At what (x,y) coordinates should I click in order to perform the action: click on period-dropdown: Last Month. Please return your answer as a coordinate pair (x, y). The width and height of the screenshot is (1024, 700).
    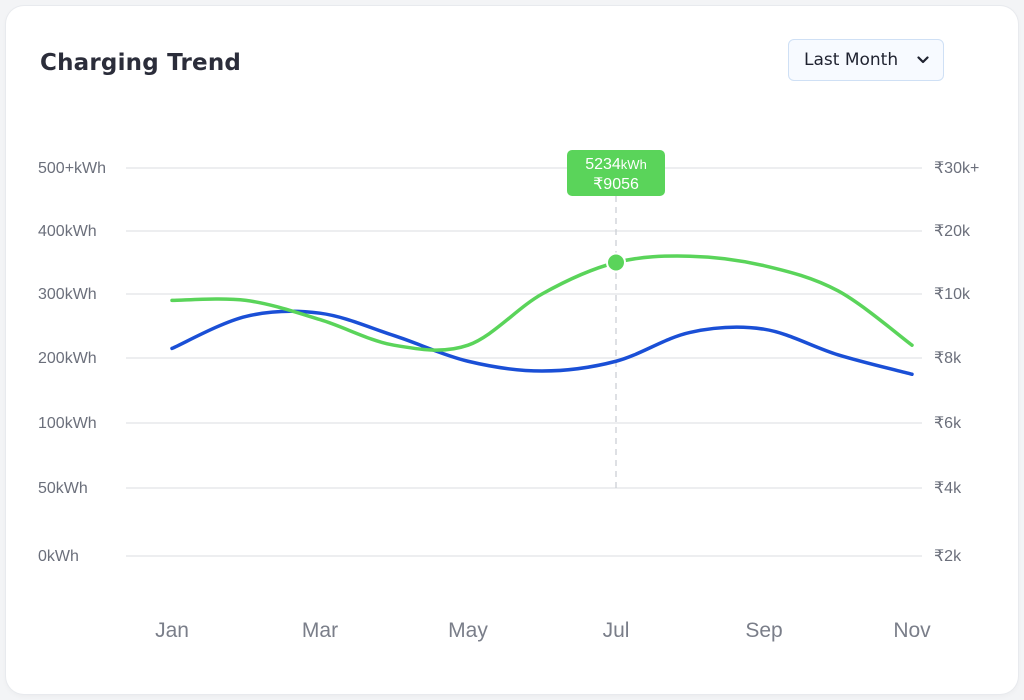
    Looking at the image, I should click on (866, 60).